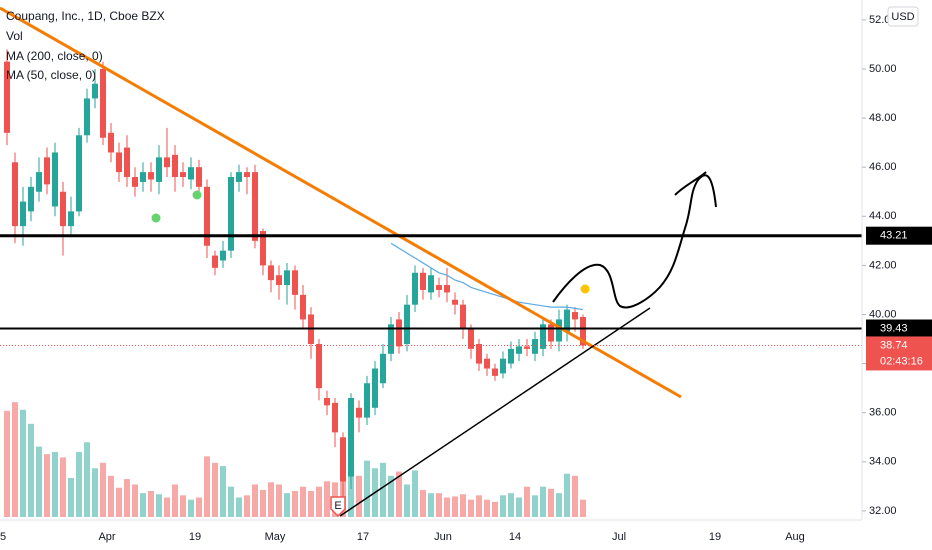  What do you see at coordinates (85, 16) in the screenshot?
I see `chart-title: Coupang, Inc., 1D, Cboe BZX` at bounding box center [85, 16].